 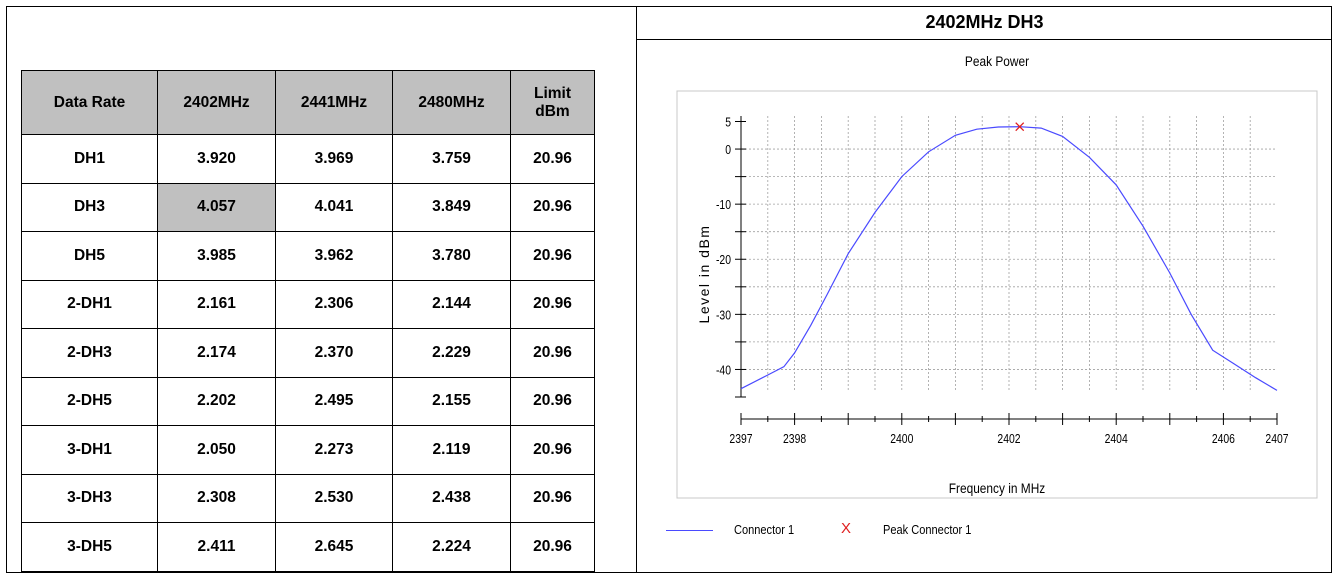 I want to click on value-cell: 3.759, so click(x=451, y=159).